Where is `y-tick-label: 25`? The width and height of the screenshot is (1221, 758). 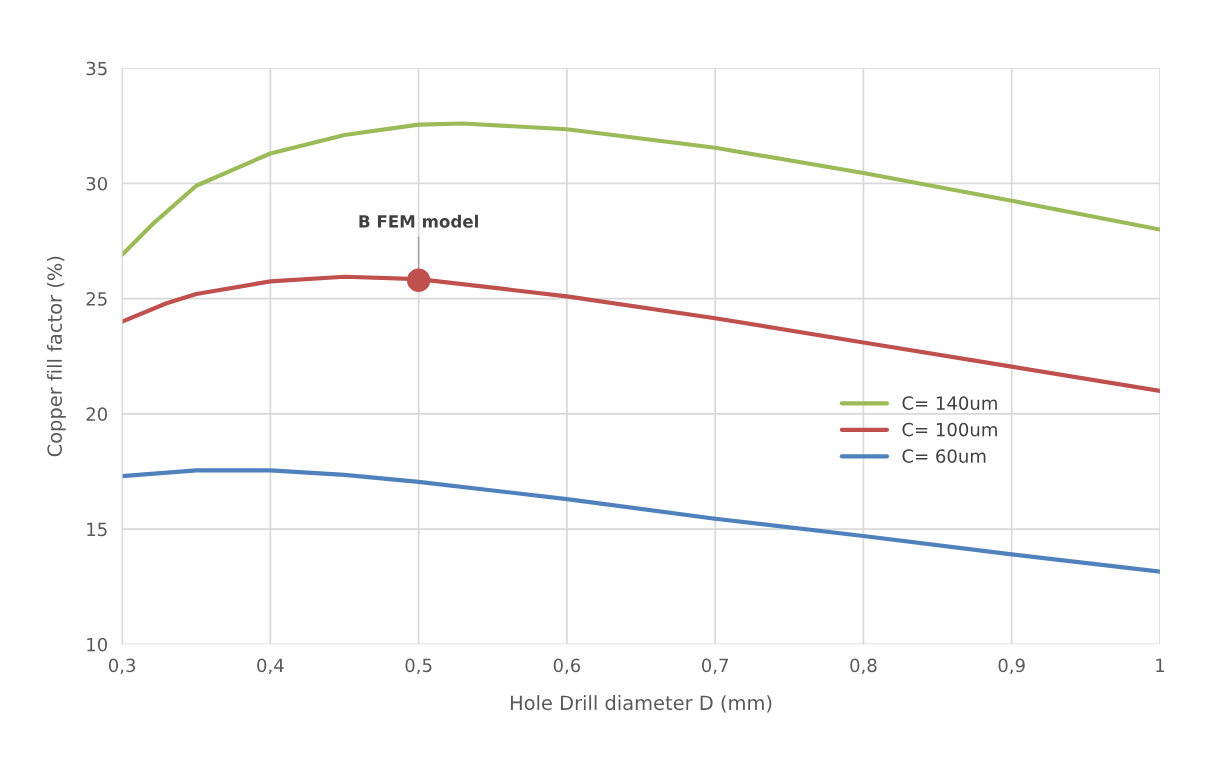
y-tick-label: 25 is located at coordinates (96, 299).